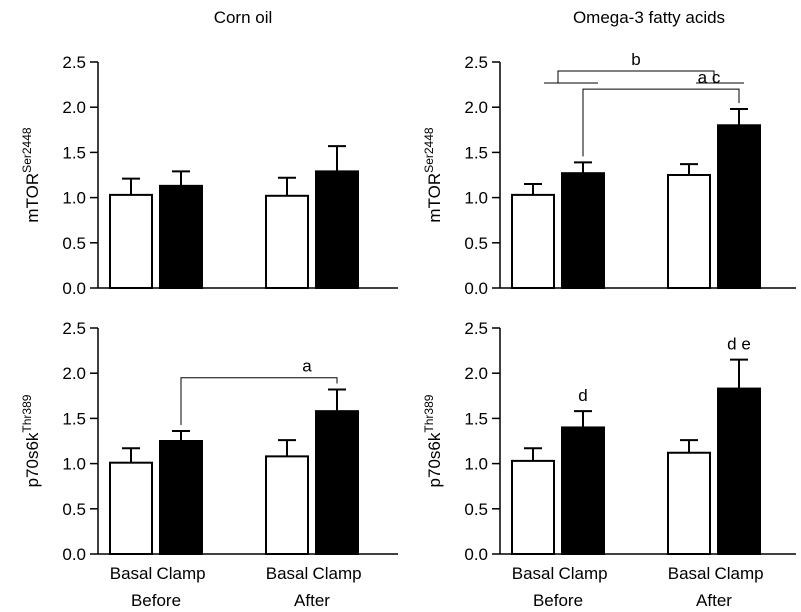 This screenshot has height=612, width=801. Describe the element at coordinates (582, 395) in the screenshot. I see `significance-label: d` at that location.